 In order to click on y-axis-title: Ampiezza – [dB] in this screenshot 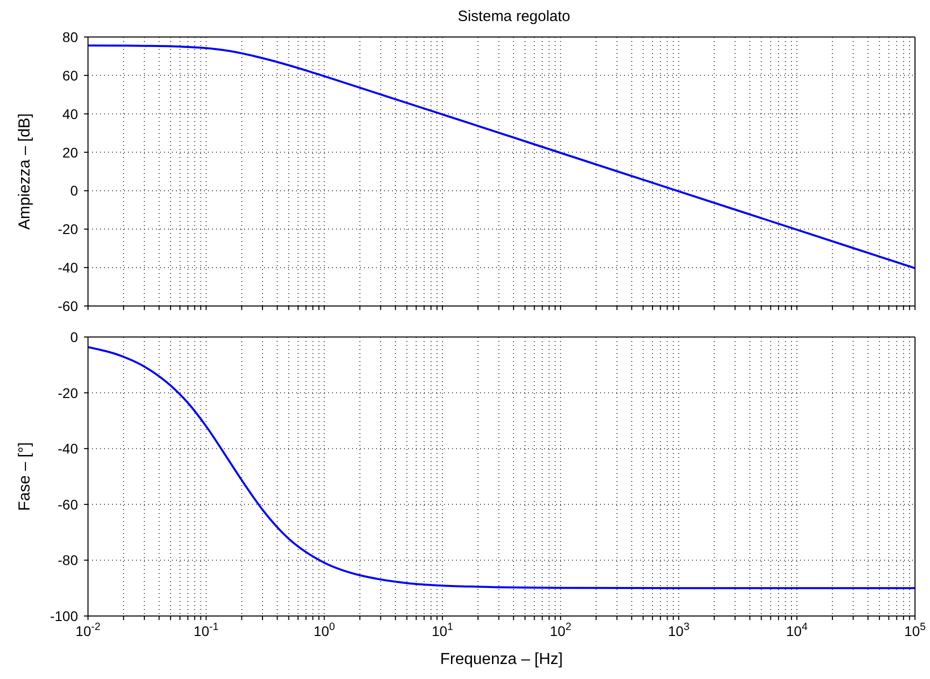, I will do `click(25, 171)`.